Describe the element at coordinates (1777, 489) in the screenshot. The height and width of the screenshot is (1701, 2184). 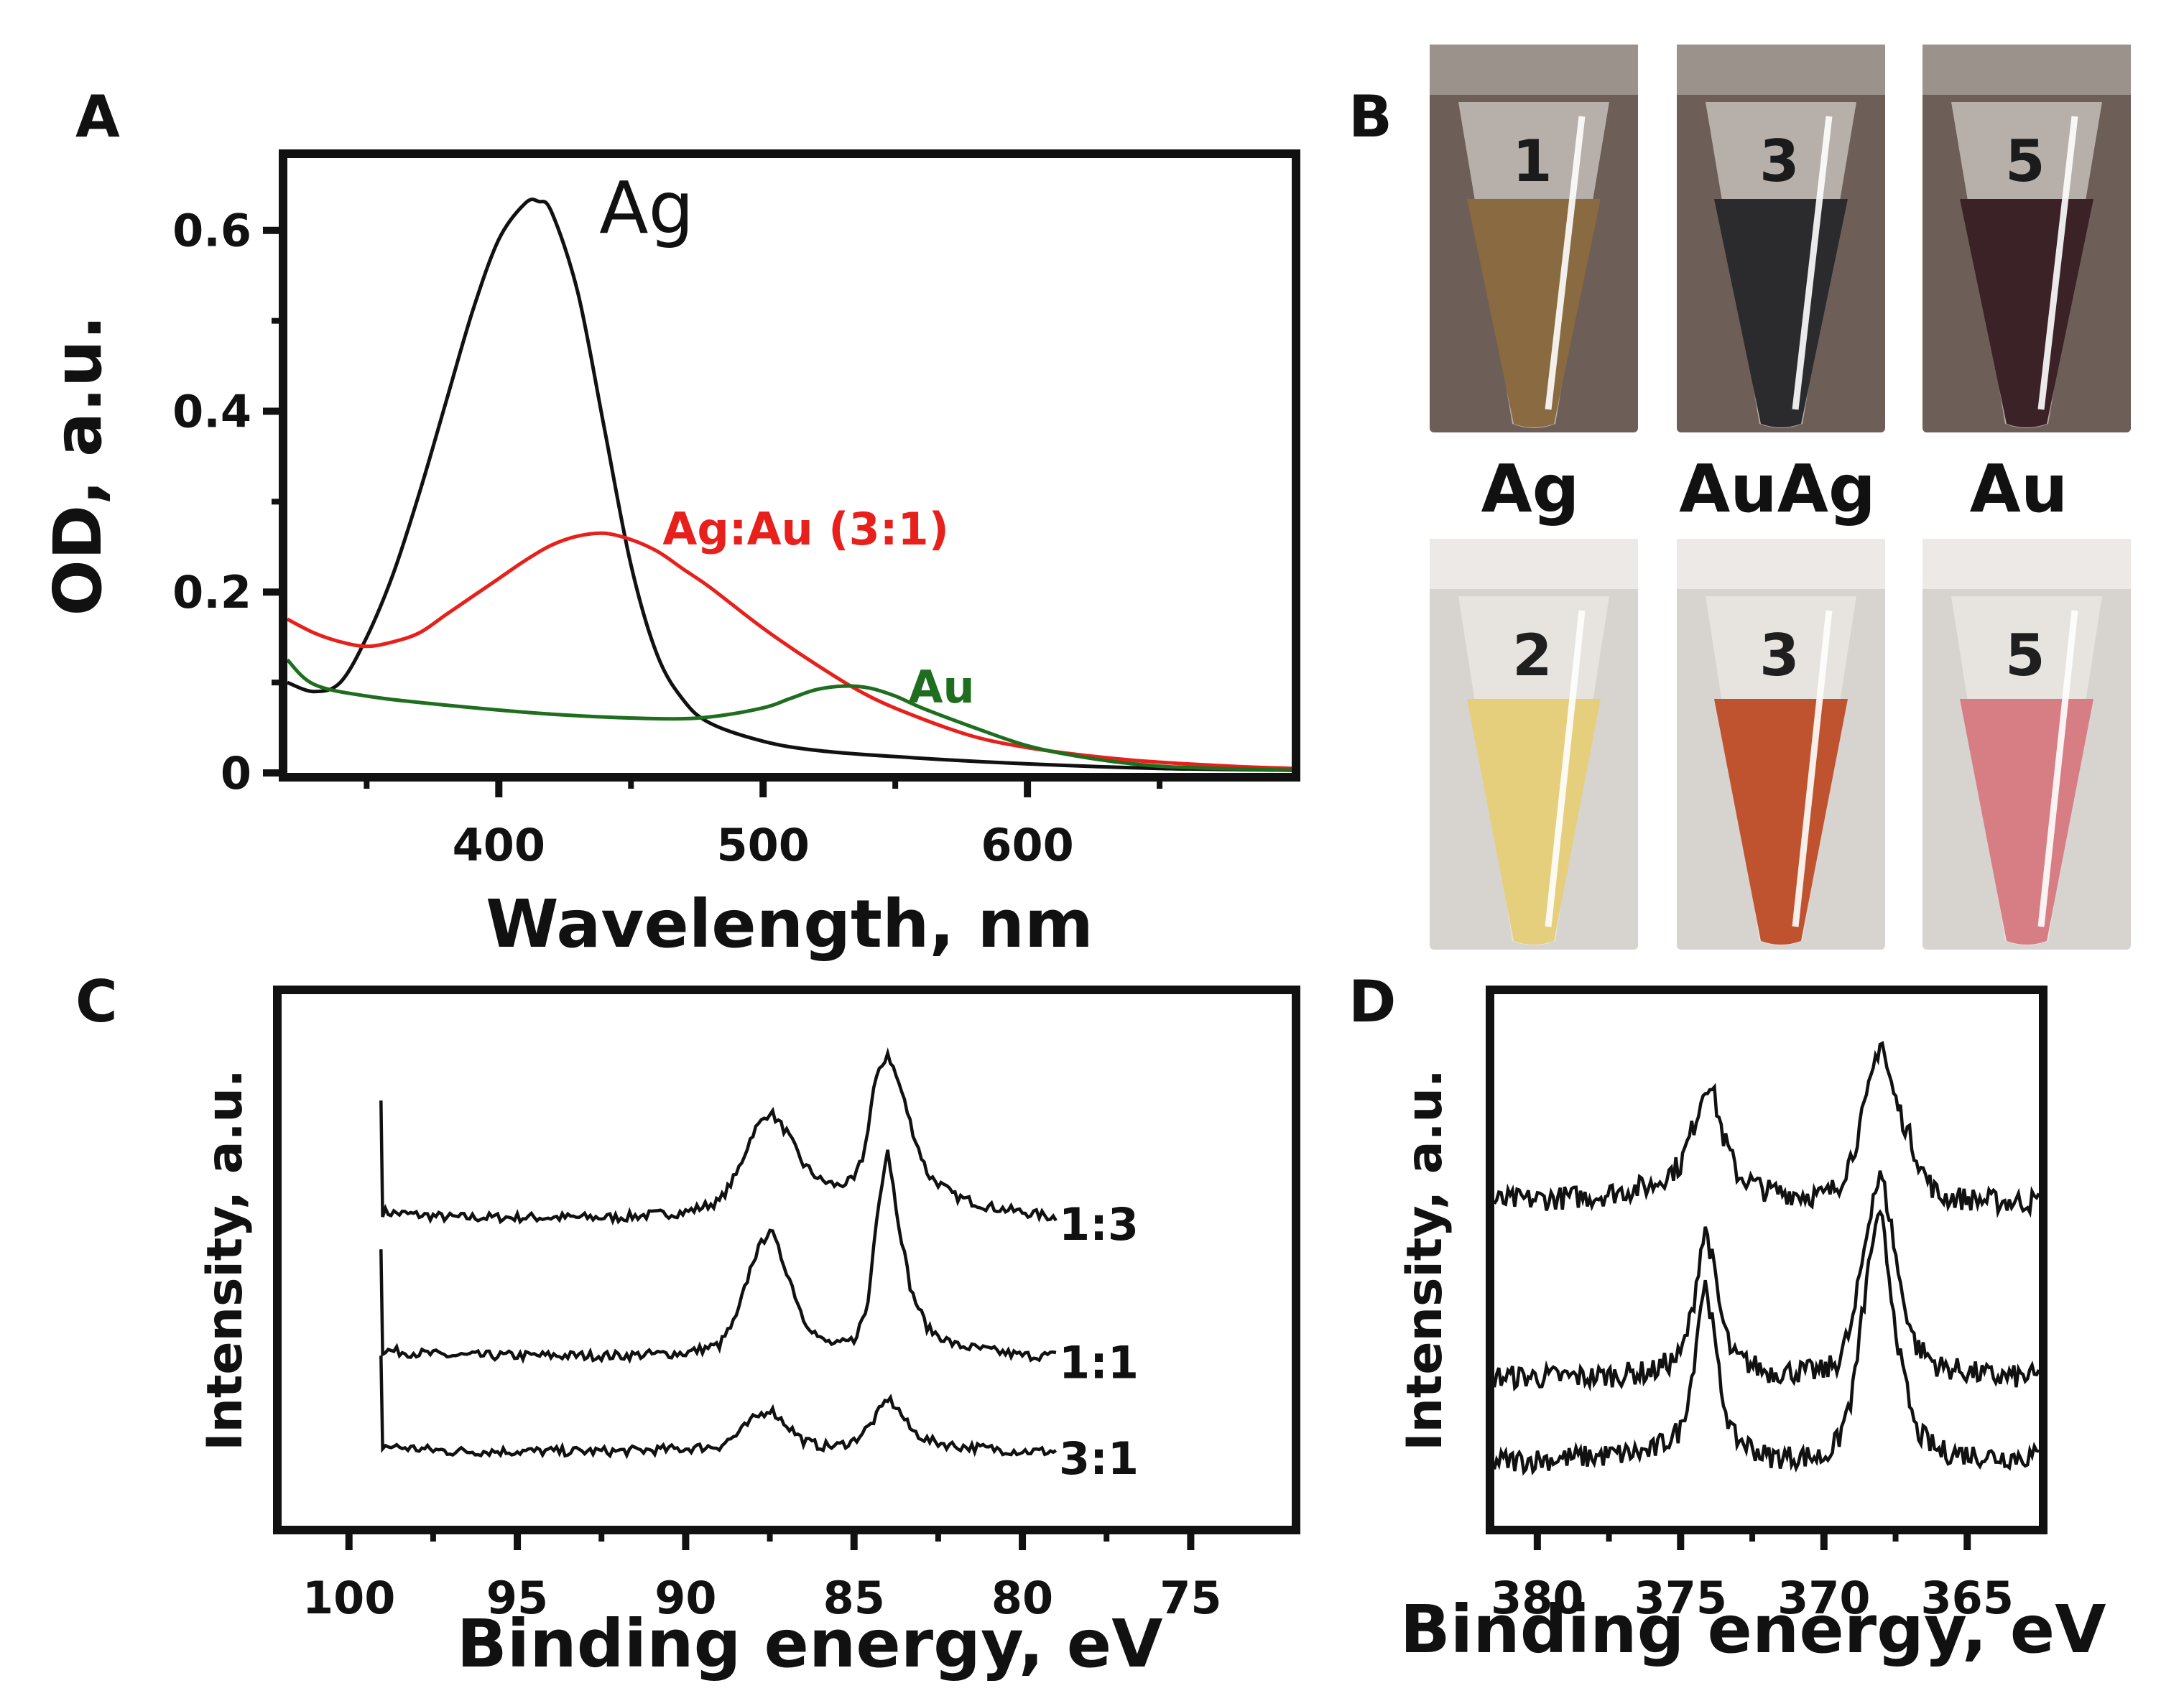
I see `tube-label-auag: AuAg` at that location.